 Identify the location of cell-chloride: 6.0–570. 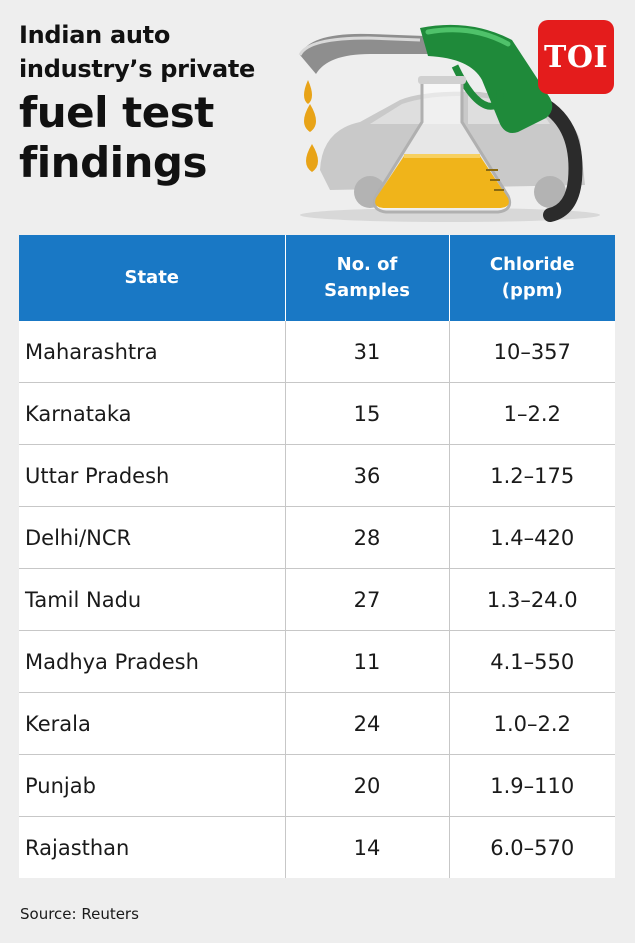
(532, 847).